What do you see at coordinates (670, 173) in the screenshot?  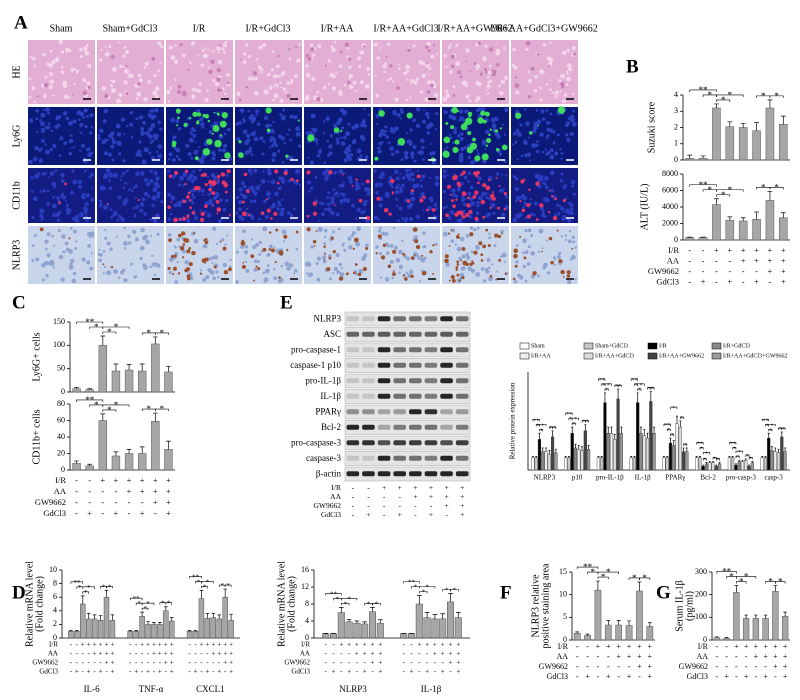 I see `y-tick-label: 8000` at bounding box center [670, 173].